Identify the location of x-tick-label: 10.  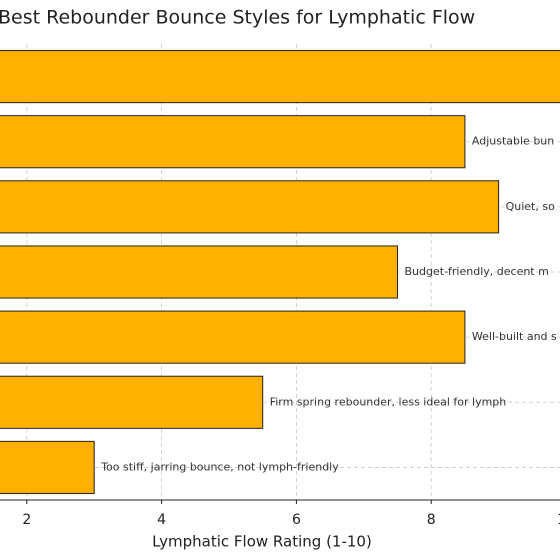
(558, 520).